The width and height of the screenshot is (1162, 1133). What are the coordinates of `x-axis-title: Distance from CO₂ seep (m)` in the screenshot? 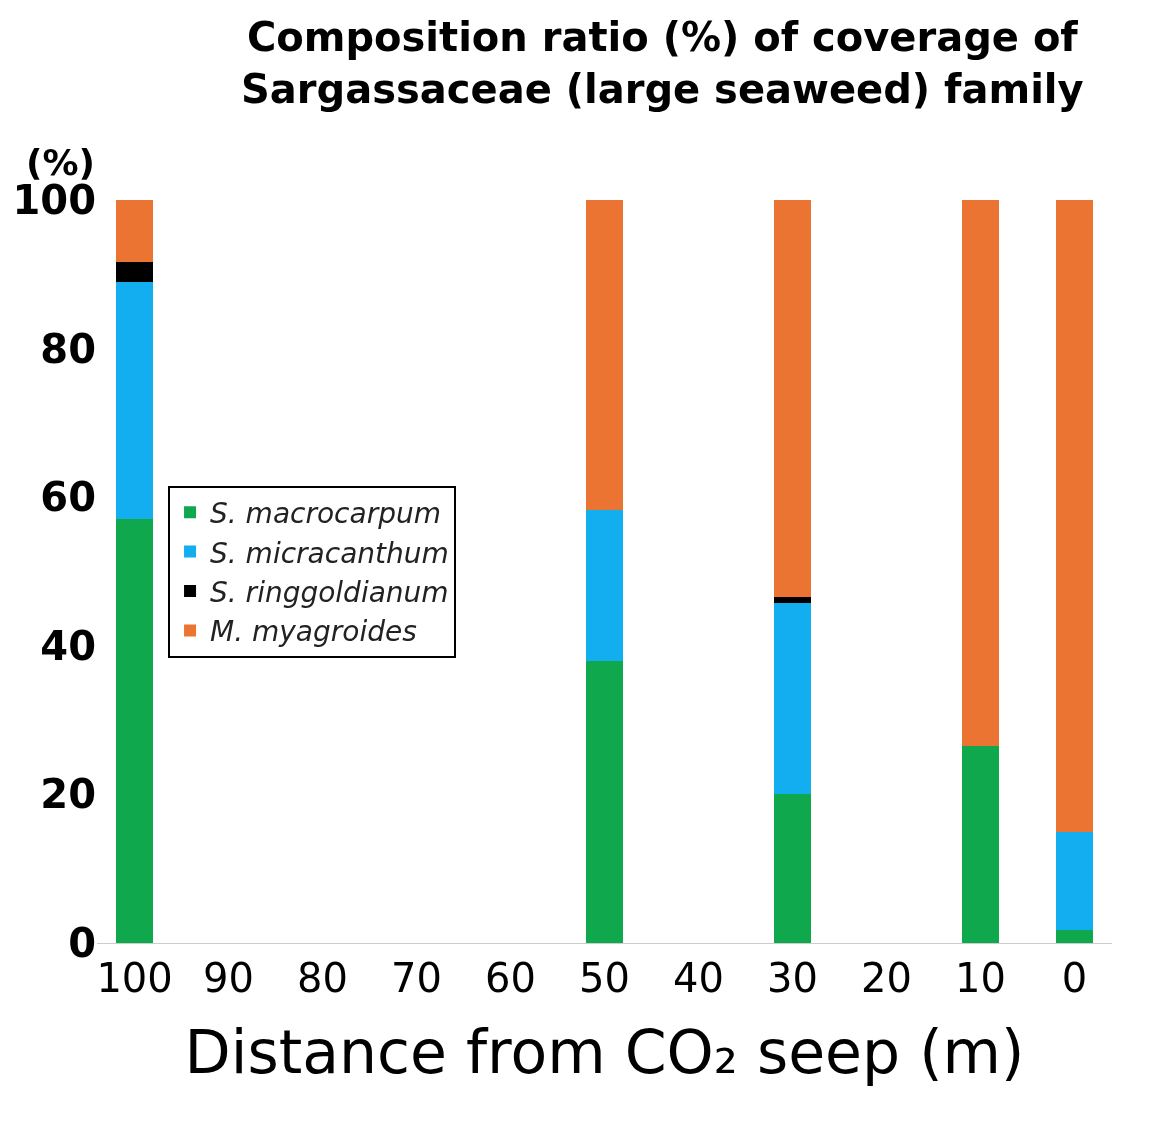 It's located at (604, 1051).